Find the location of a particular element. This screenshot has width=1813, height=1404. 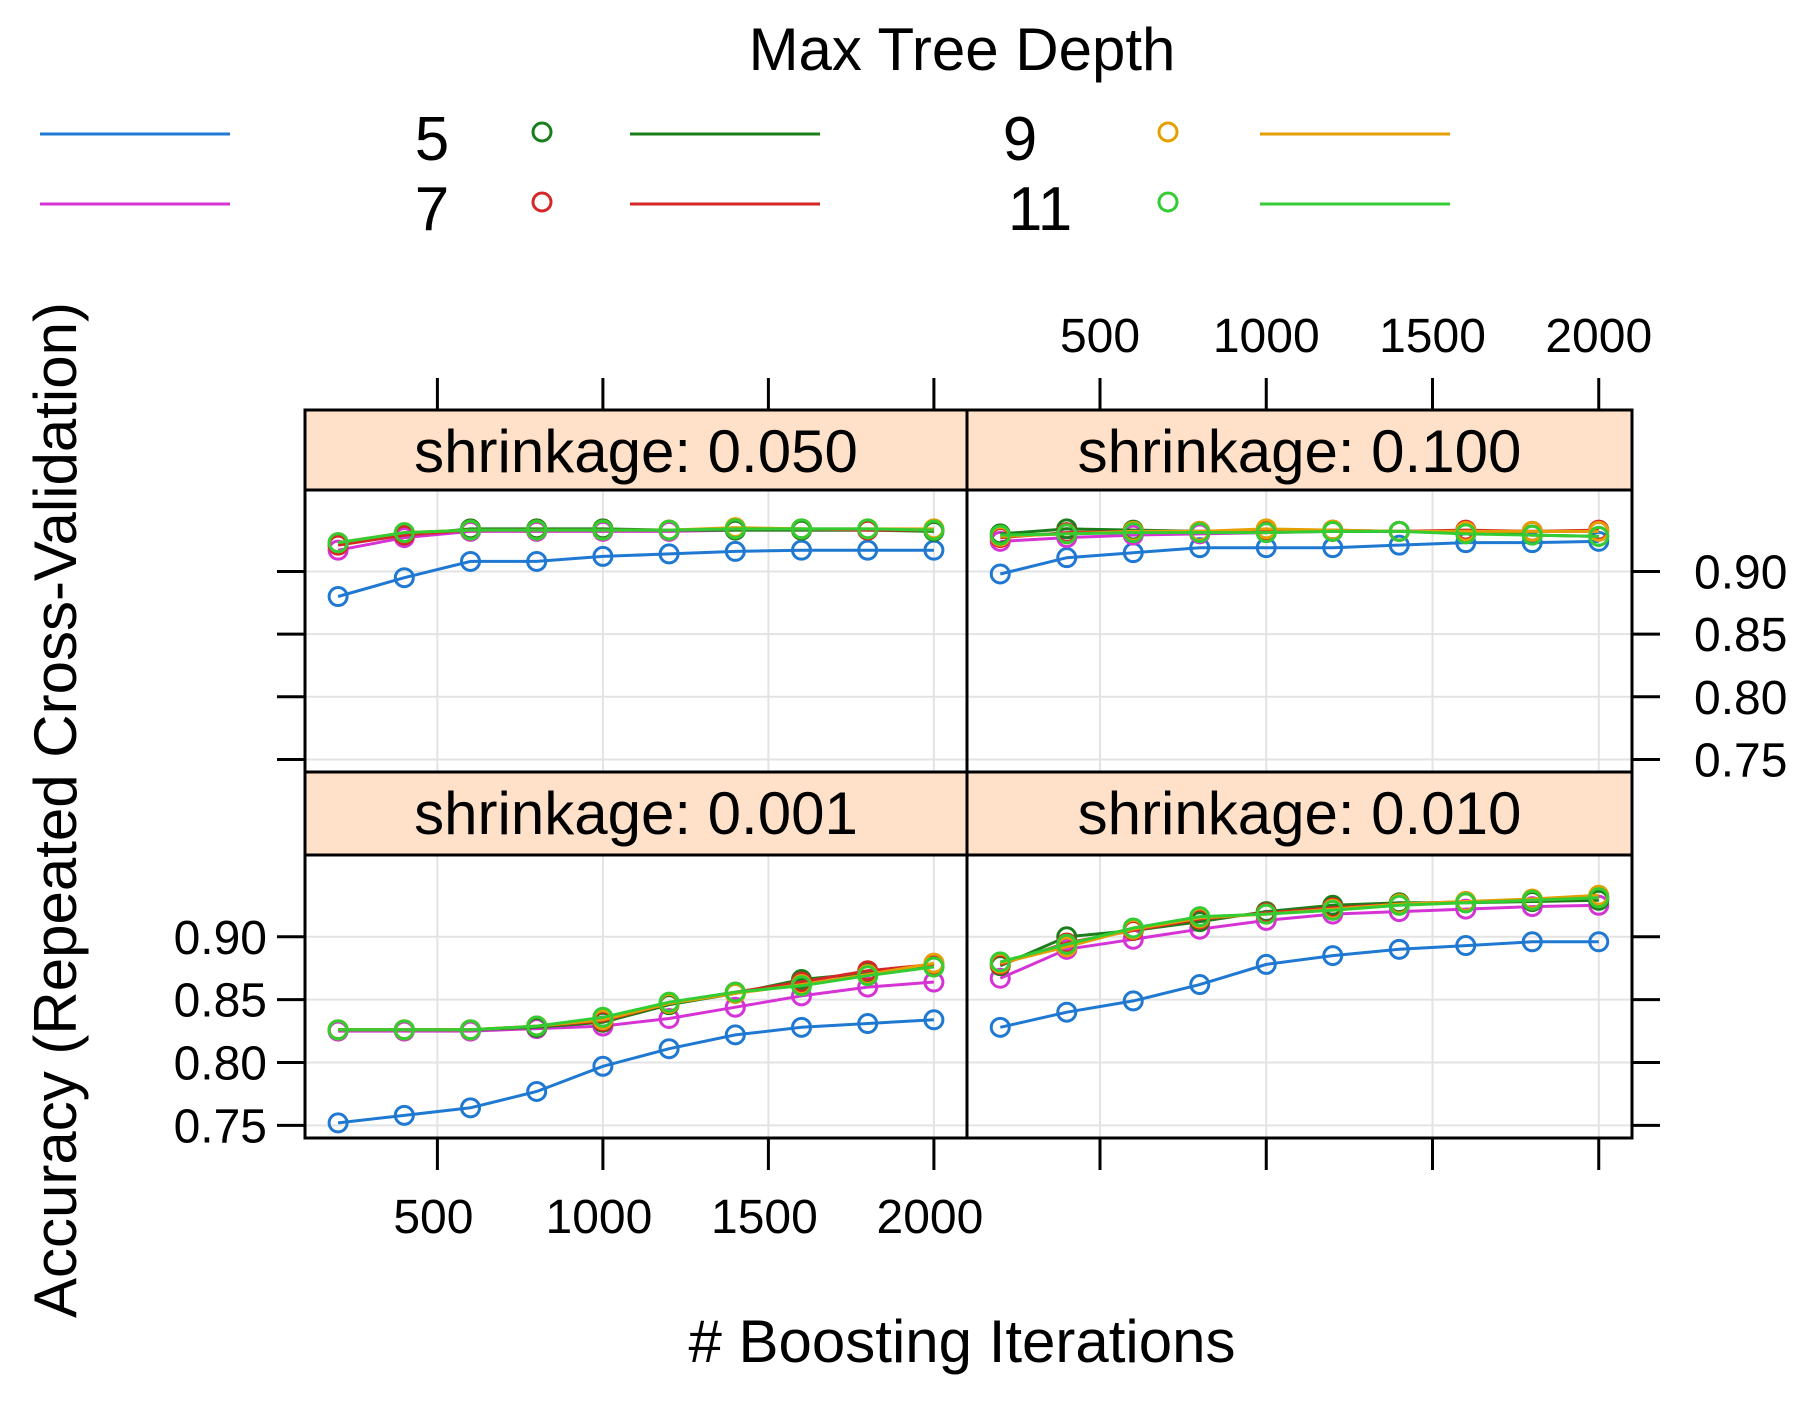

y-tick-label-left: 0.75 is located at coordinates (220, 1126).